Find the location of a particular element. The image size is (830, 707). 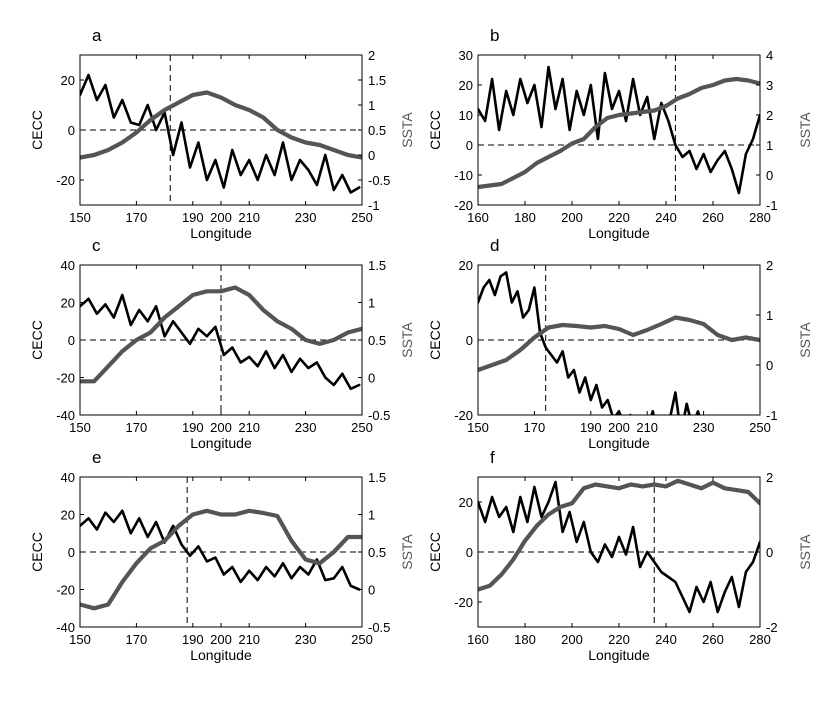

x-tick-label: 260 is located at coordinates (713, 217).